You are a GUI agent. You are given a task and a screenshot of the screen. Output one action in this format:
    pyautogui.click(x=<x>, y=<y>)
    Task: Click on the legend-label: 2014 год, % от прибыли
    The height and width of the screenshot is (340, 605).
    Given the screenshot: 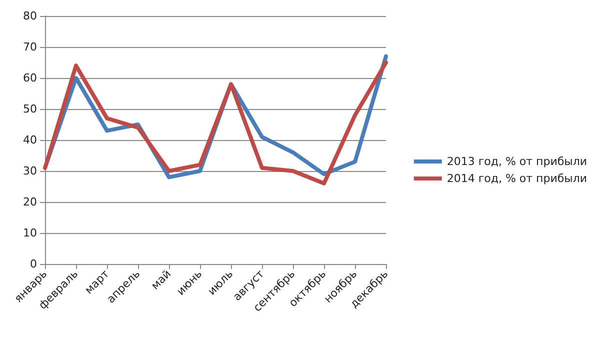 What is the action you would take?
    pyautogui.click(x=517, y=178)
    